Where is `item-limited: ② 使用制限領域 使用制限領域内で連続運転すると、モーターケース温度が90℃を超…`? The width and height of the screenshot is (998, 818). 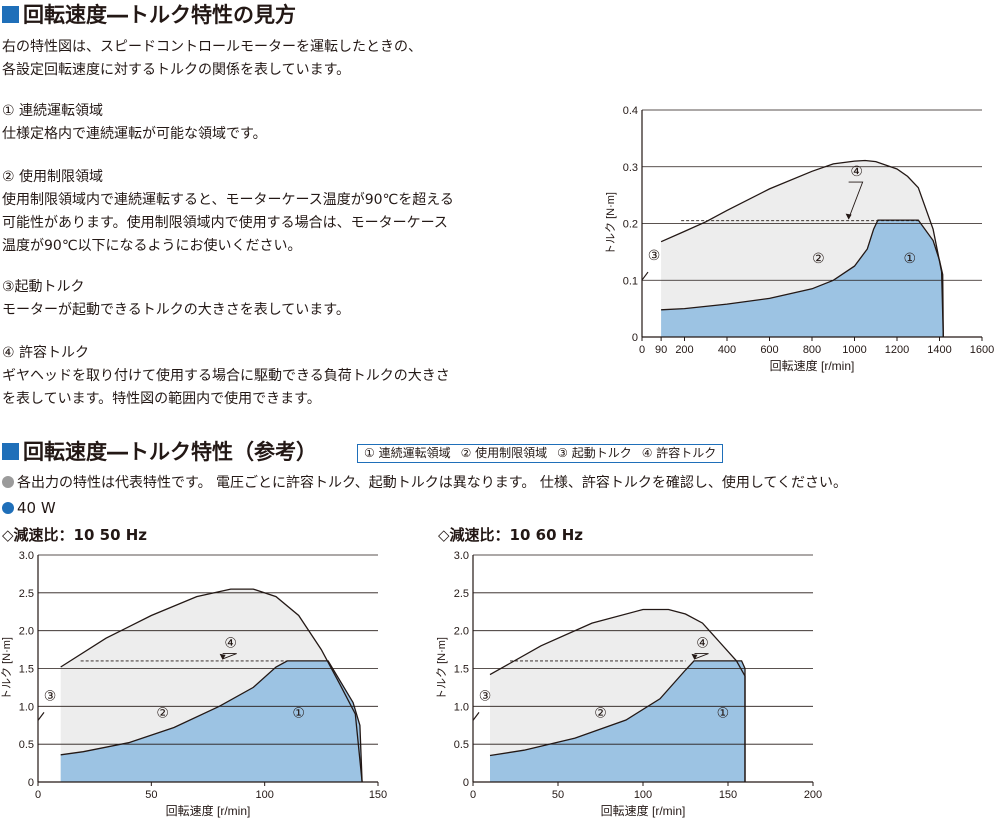
item-limited: ② 使用制限領域 使用制限領域内で連続運転すると、モーターケース温度が90℃を超… is located at coordinates (228, 212).